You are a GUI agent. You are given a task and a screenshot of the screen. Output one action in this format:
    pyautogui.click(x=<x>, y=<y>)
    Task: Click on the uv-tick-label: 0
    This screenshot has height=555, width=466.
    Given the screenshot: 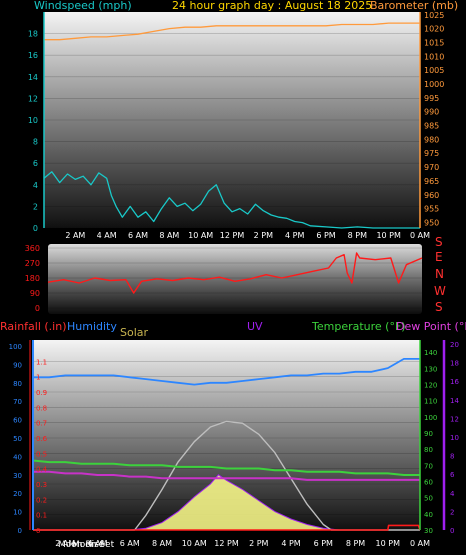 What is the action you would take?
    pyautogui.click(x=452, y=531)
    